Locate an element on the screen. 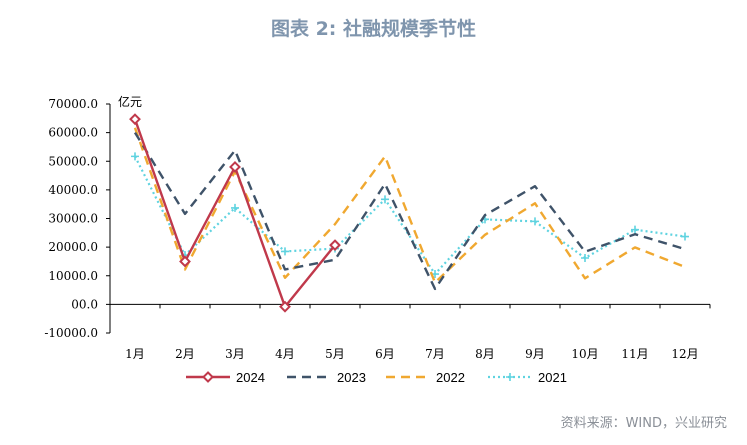  legend-item-2023: 2023 is located at coordinates (326, 377).